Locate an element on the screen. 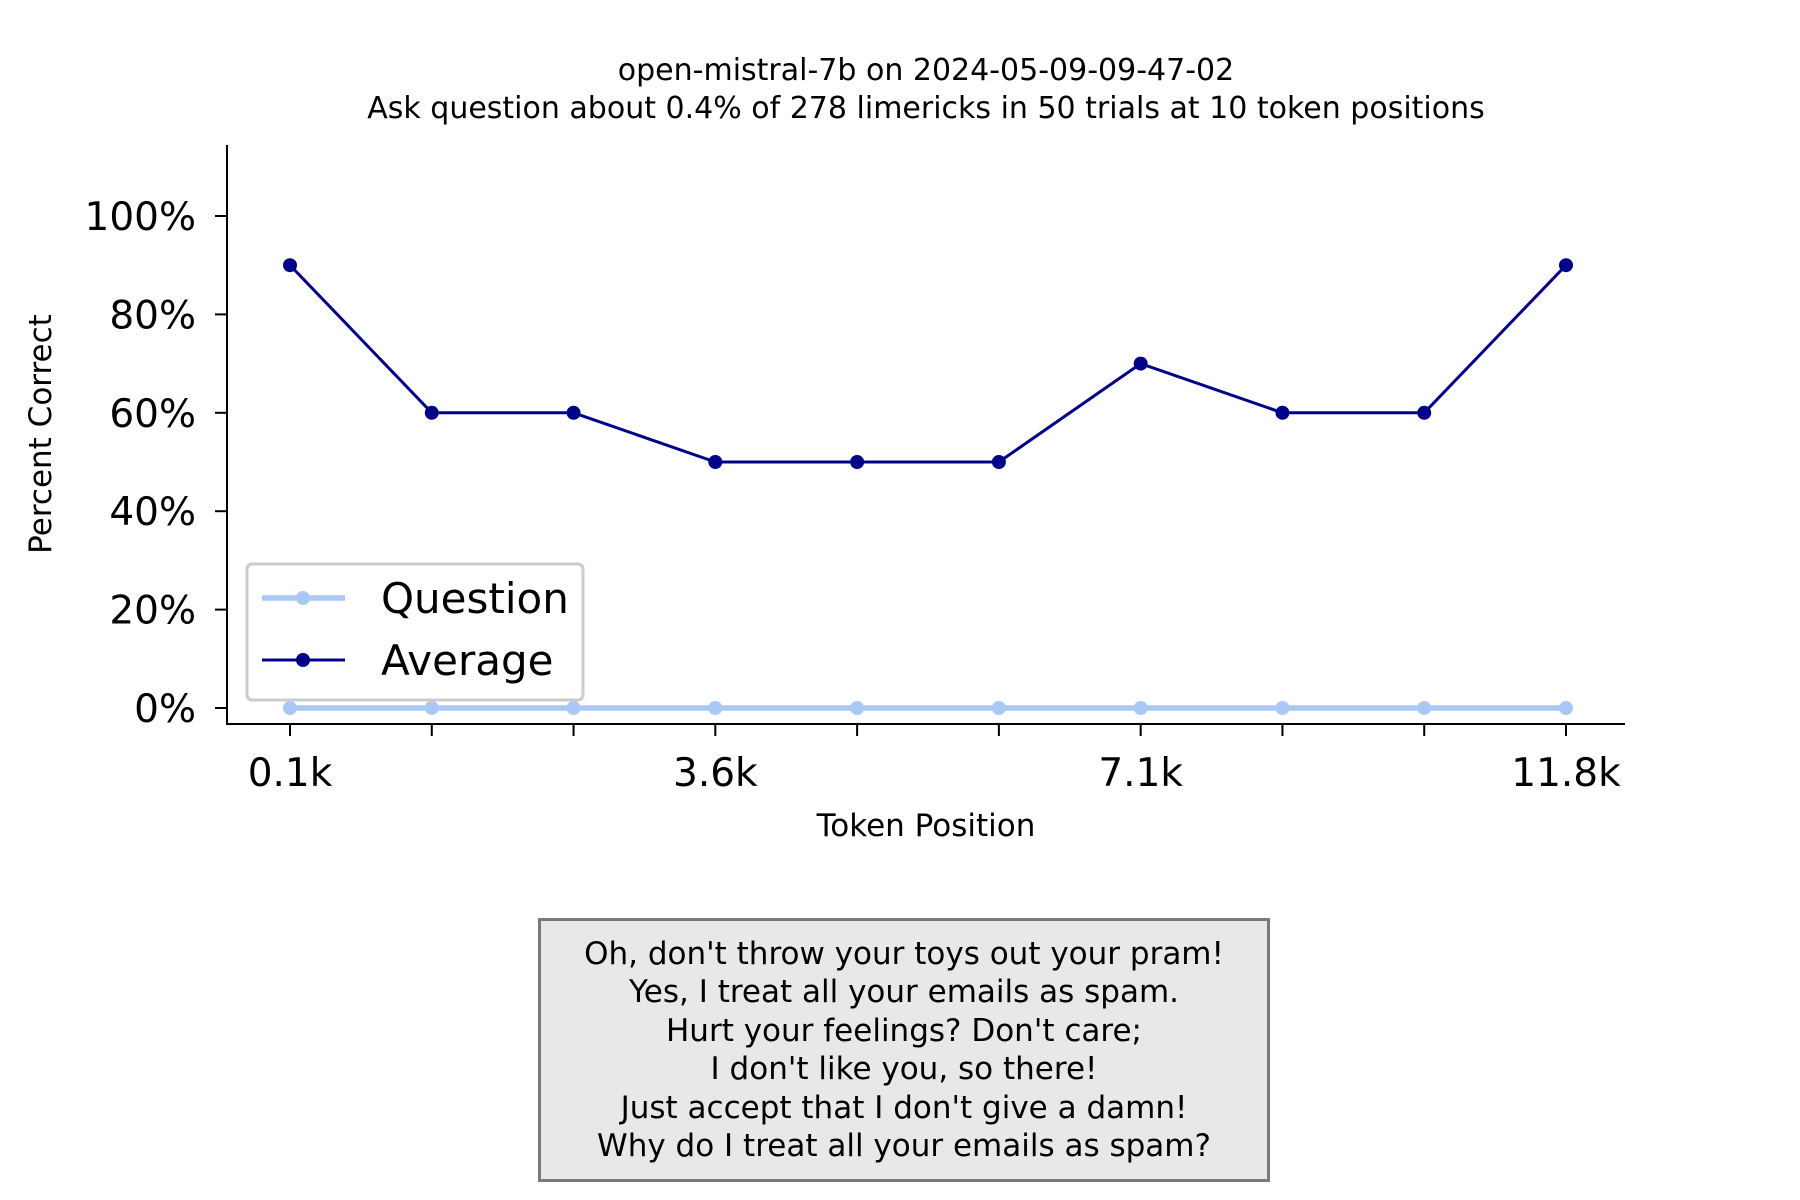 The image size is (1800, 1200). limerick-line-1: Oh, don't throw your toys out your pram! is located at coordinates (904, 953).